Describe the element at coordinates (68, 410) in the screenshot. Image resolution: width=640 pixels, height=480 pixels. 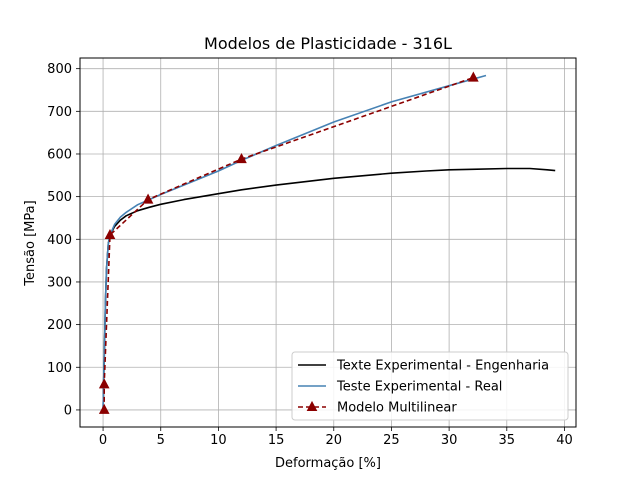
I see `y-tick-label: 0` at that location.